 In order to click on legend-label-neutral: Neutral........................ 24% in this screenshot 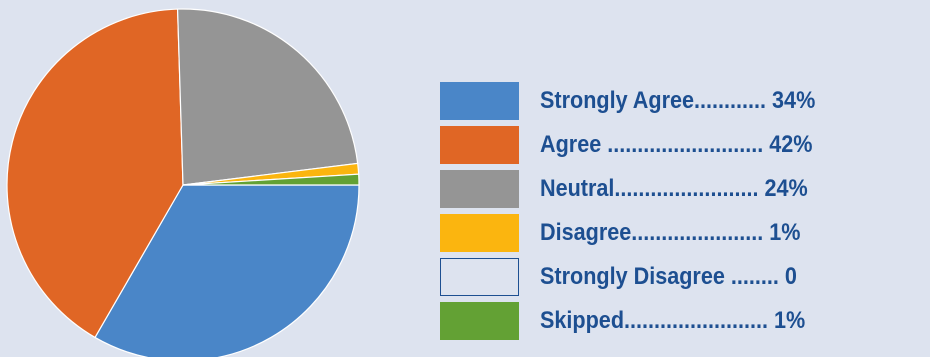, I will do `click(674, 188)`.